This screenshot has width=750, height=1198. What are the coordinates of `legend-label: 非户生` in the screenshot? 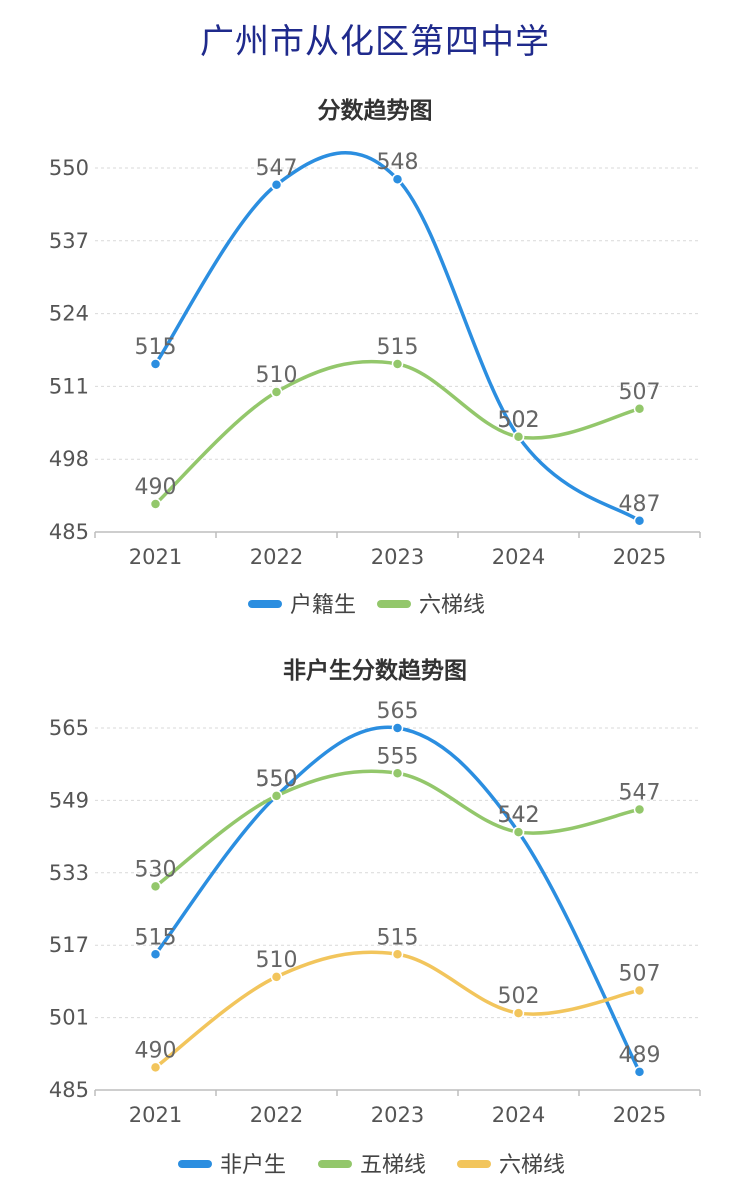 It's located at (253, 1165).